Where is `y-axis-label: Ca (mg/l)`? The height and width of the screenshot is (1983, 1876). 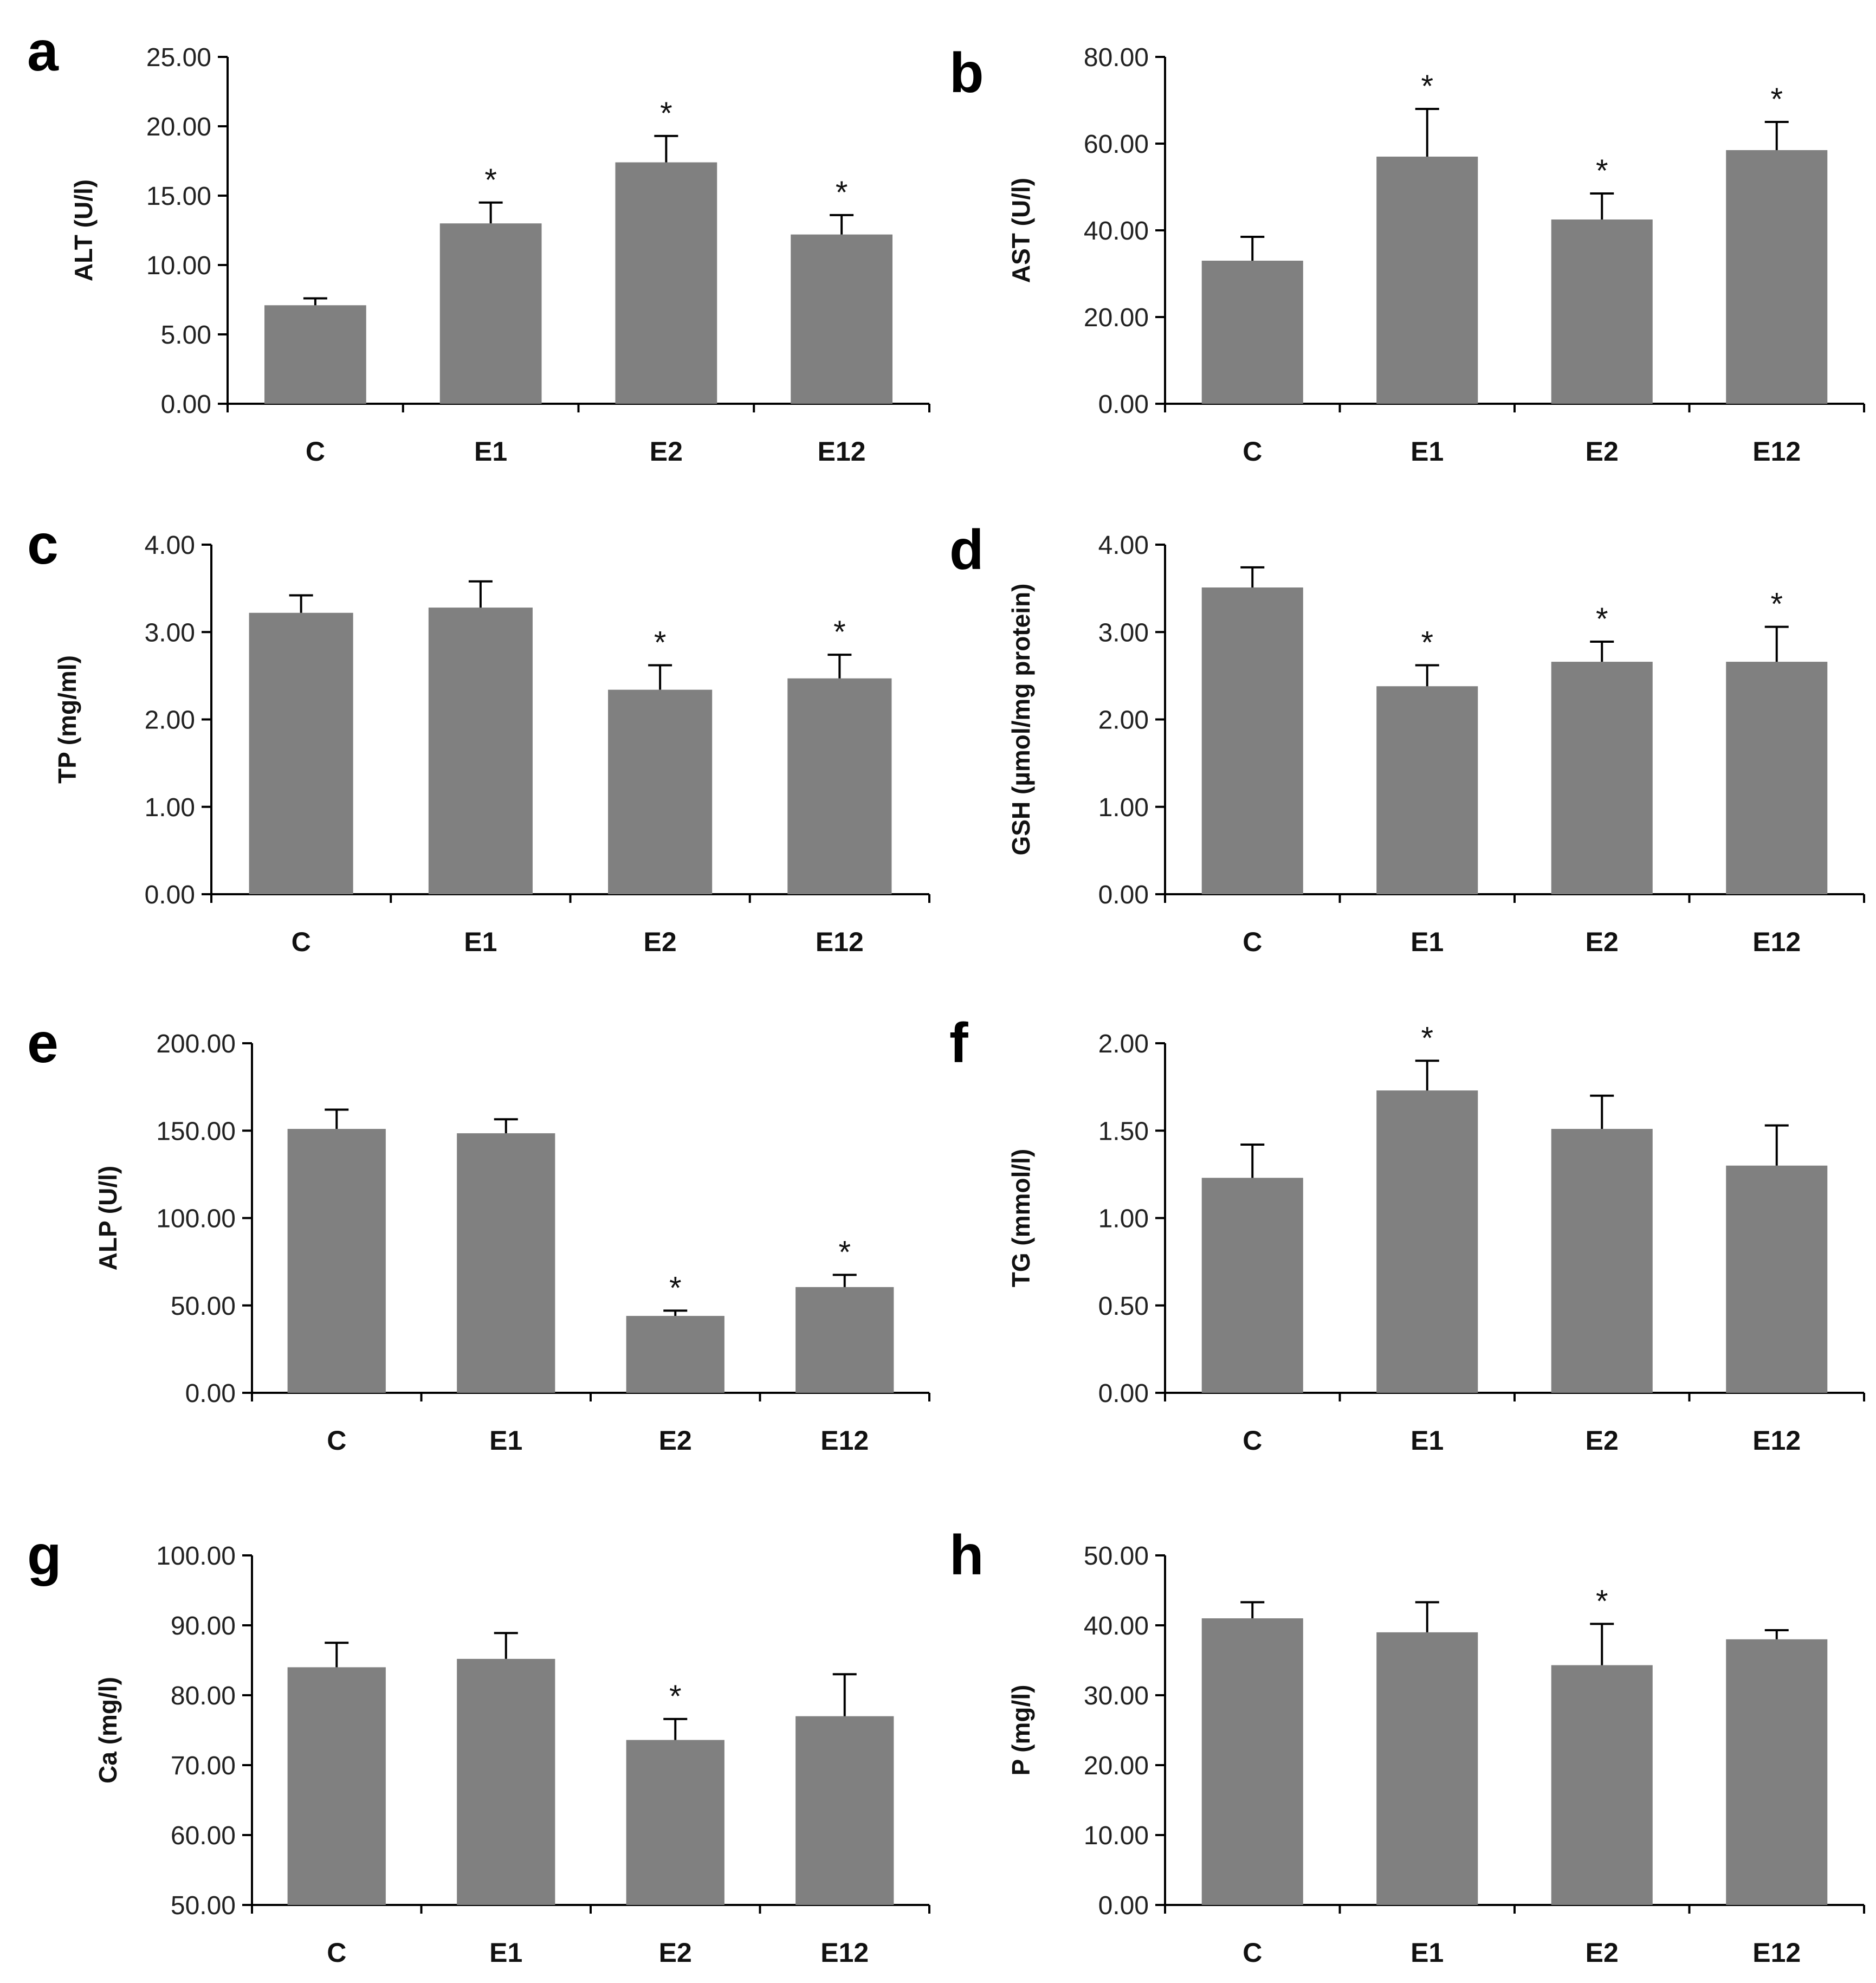
y-axis-label: Ca (mg/l) is located at coordinates (108, 1730).